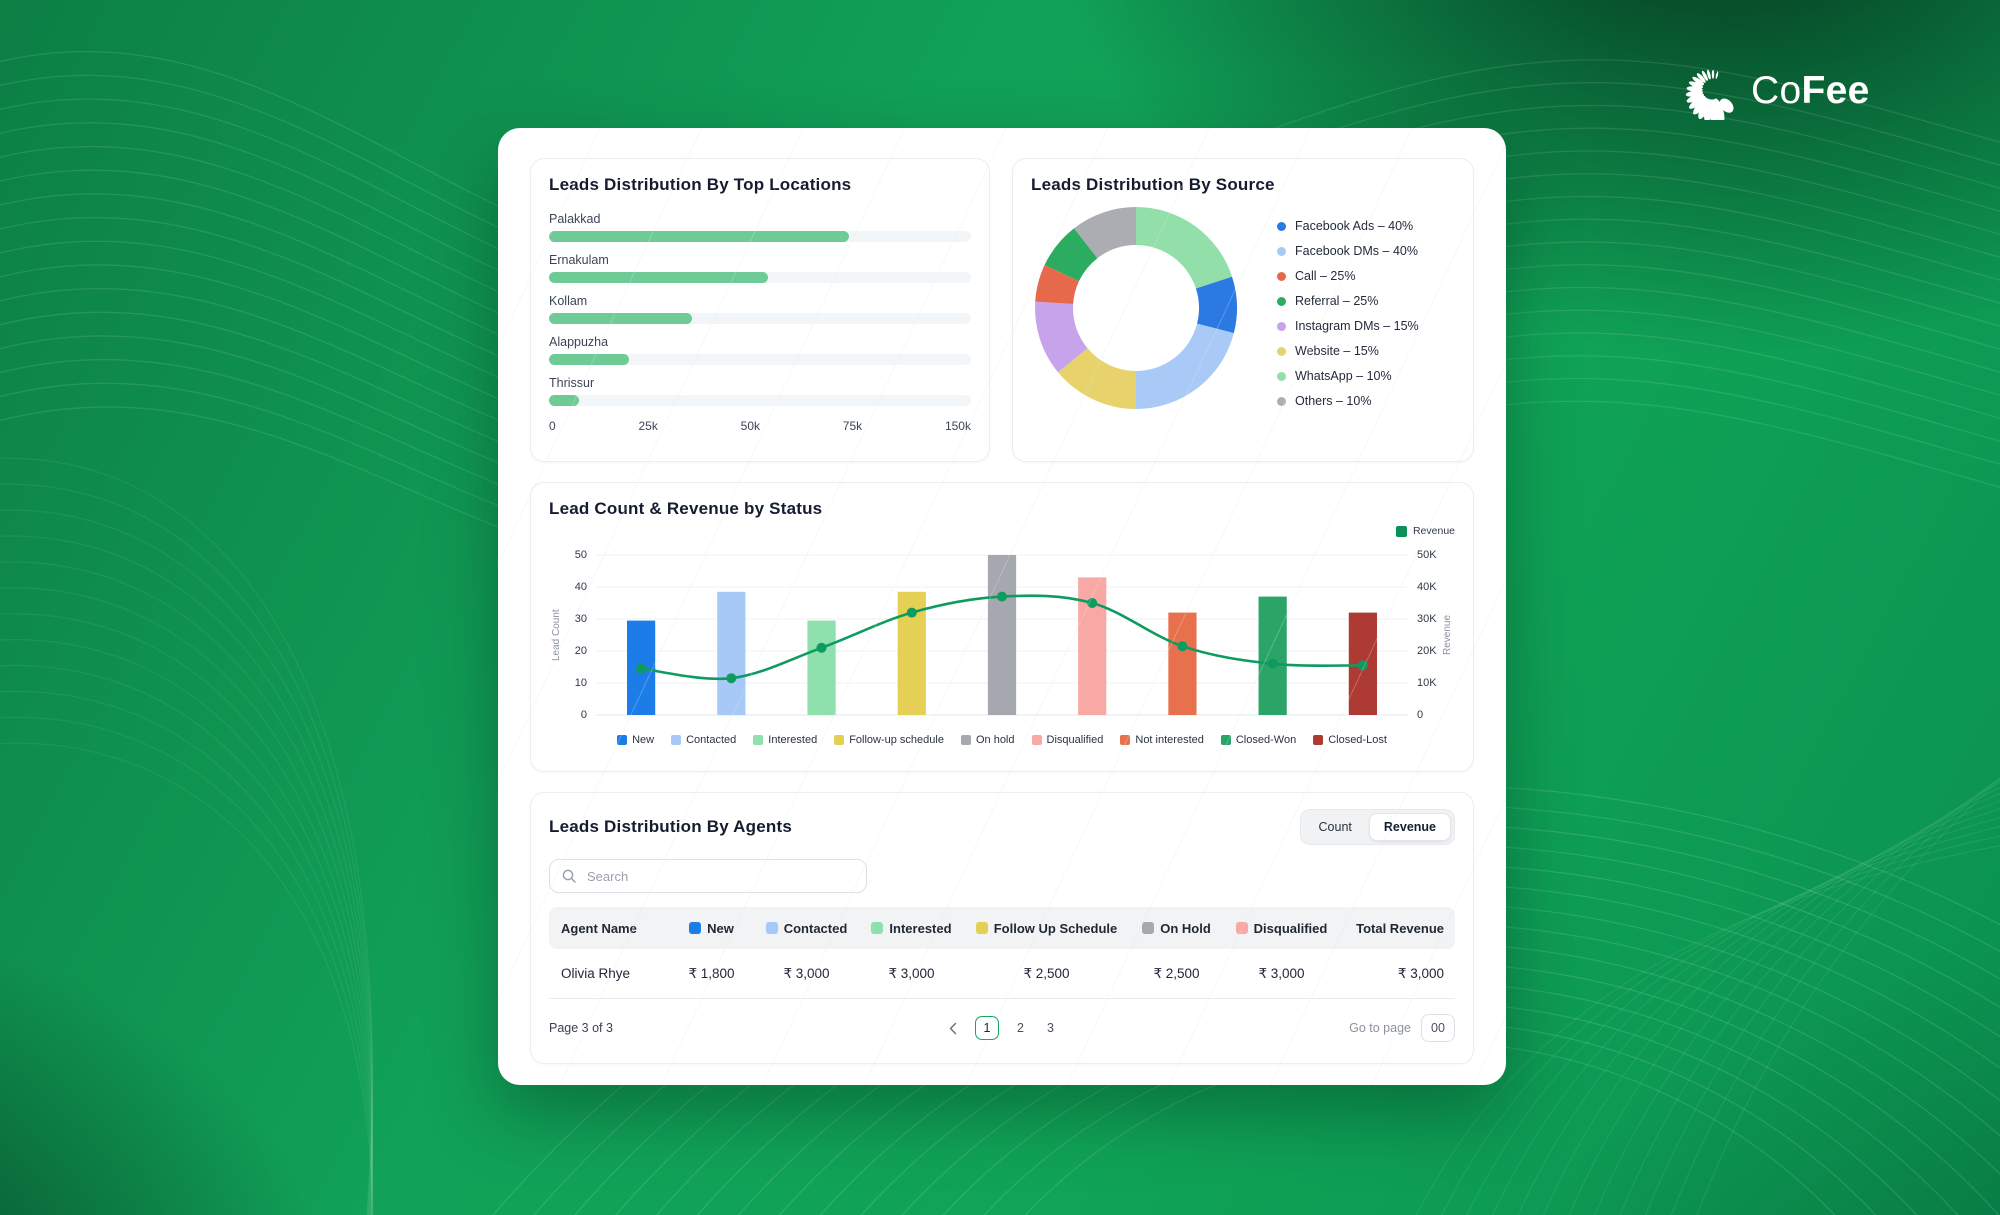 The image size is (2000, 1215). Describe the element at coordinates (987, 1028) in the screenshot. I see `page-button-1: 1` at that location.